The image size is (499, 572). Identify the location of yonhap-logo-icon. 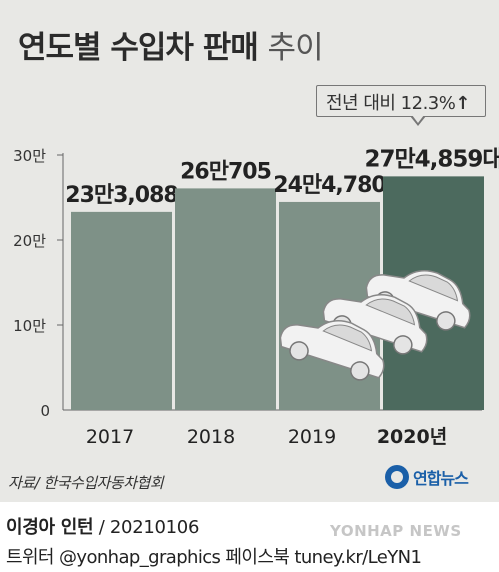
(397, 477).